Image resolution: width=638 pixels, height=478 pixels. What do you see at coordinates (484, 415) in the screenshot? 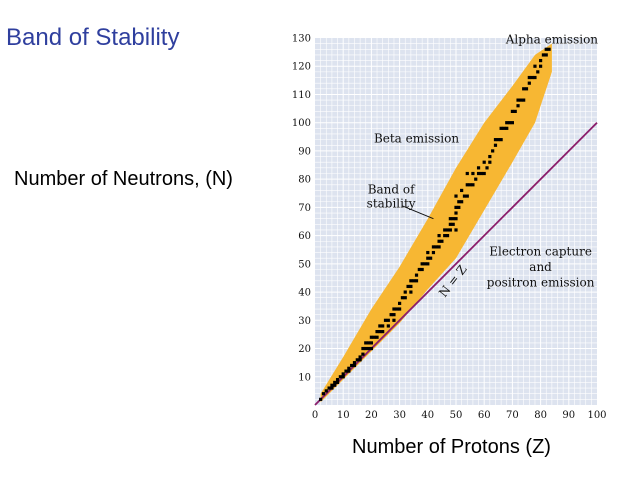
I see `x-tick-label: 60` at bounding box center [484, 415].